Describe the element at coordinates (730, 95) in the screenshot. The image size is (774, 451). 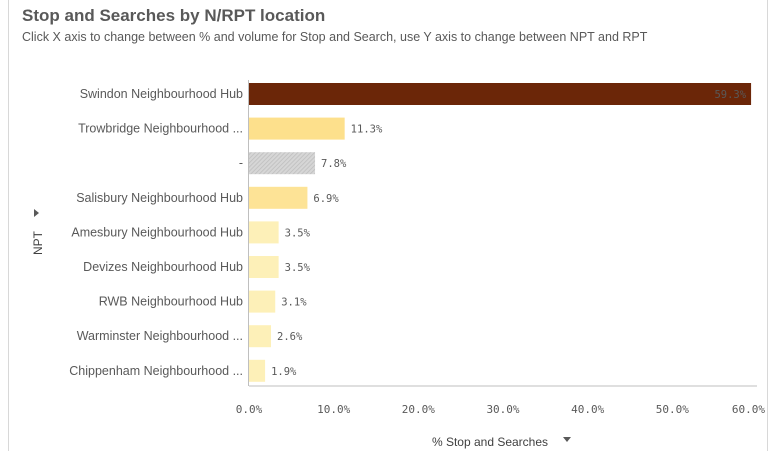
I see `value-label: 59.3%` at that location.